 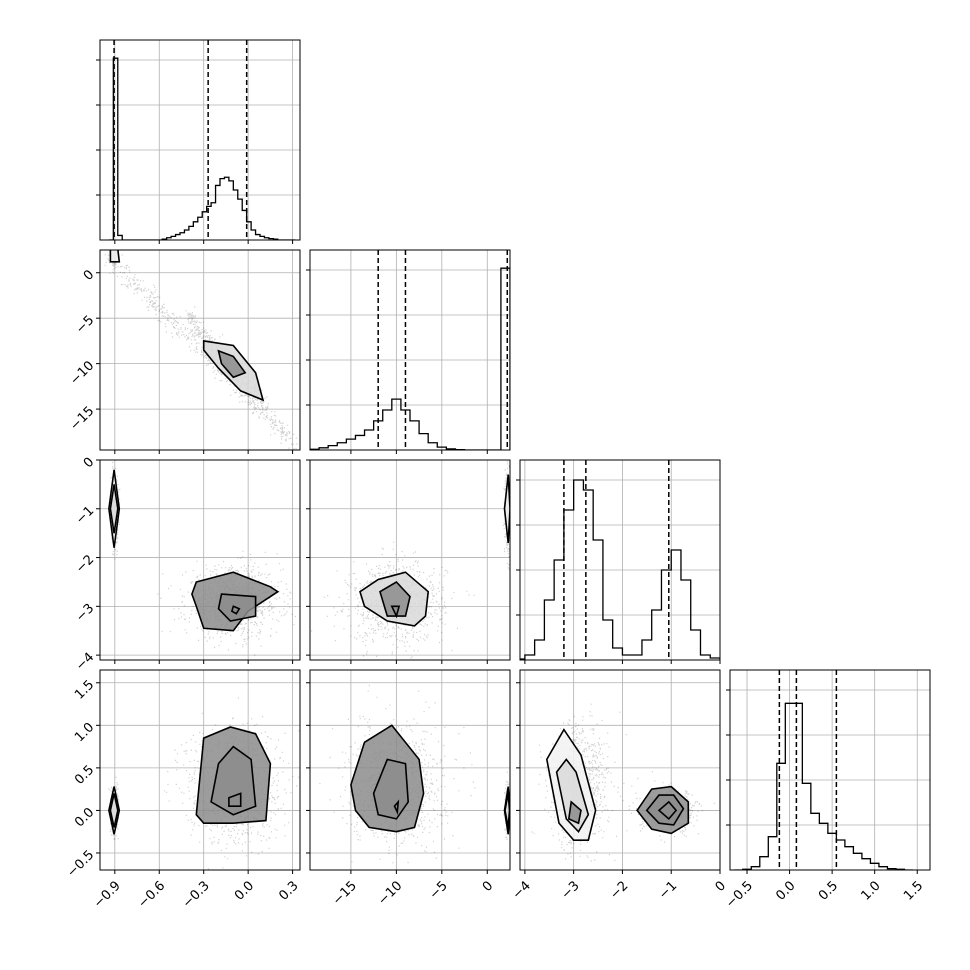 I want to click on x-tick-label: −0.5, so click(x=739, y=894).